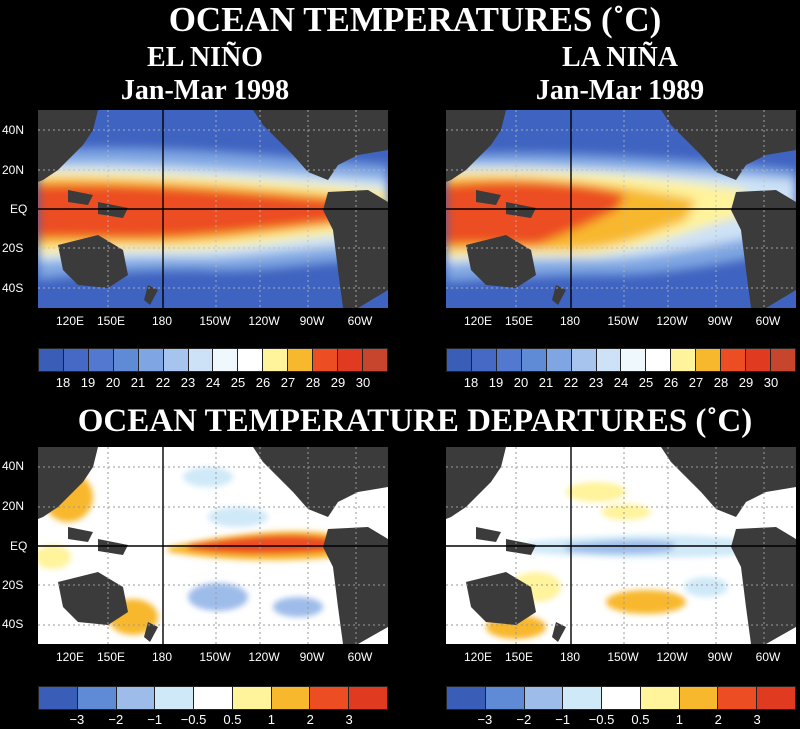 Image resolution: width=800 pixels, height=729 pixels. I want to click on departure-colorbar-right, so click(621, 698).